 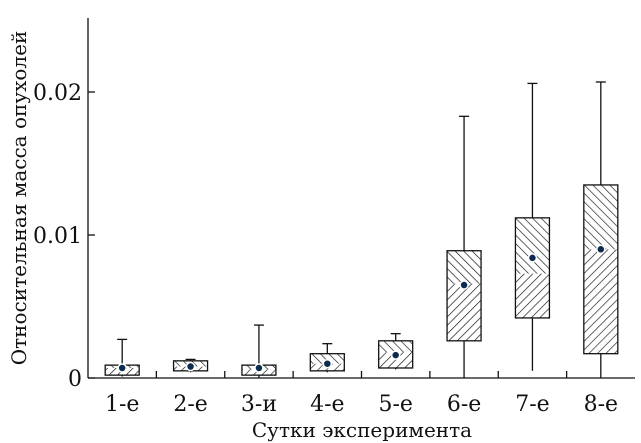 What do you see at coordinates (122, 404) in the screenshot?
I see `x-tick-label: 1-е` at bounding box center [122, 404].